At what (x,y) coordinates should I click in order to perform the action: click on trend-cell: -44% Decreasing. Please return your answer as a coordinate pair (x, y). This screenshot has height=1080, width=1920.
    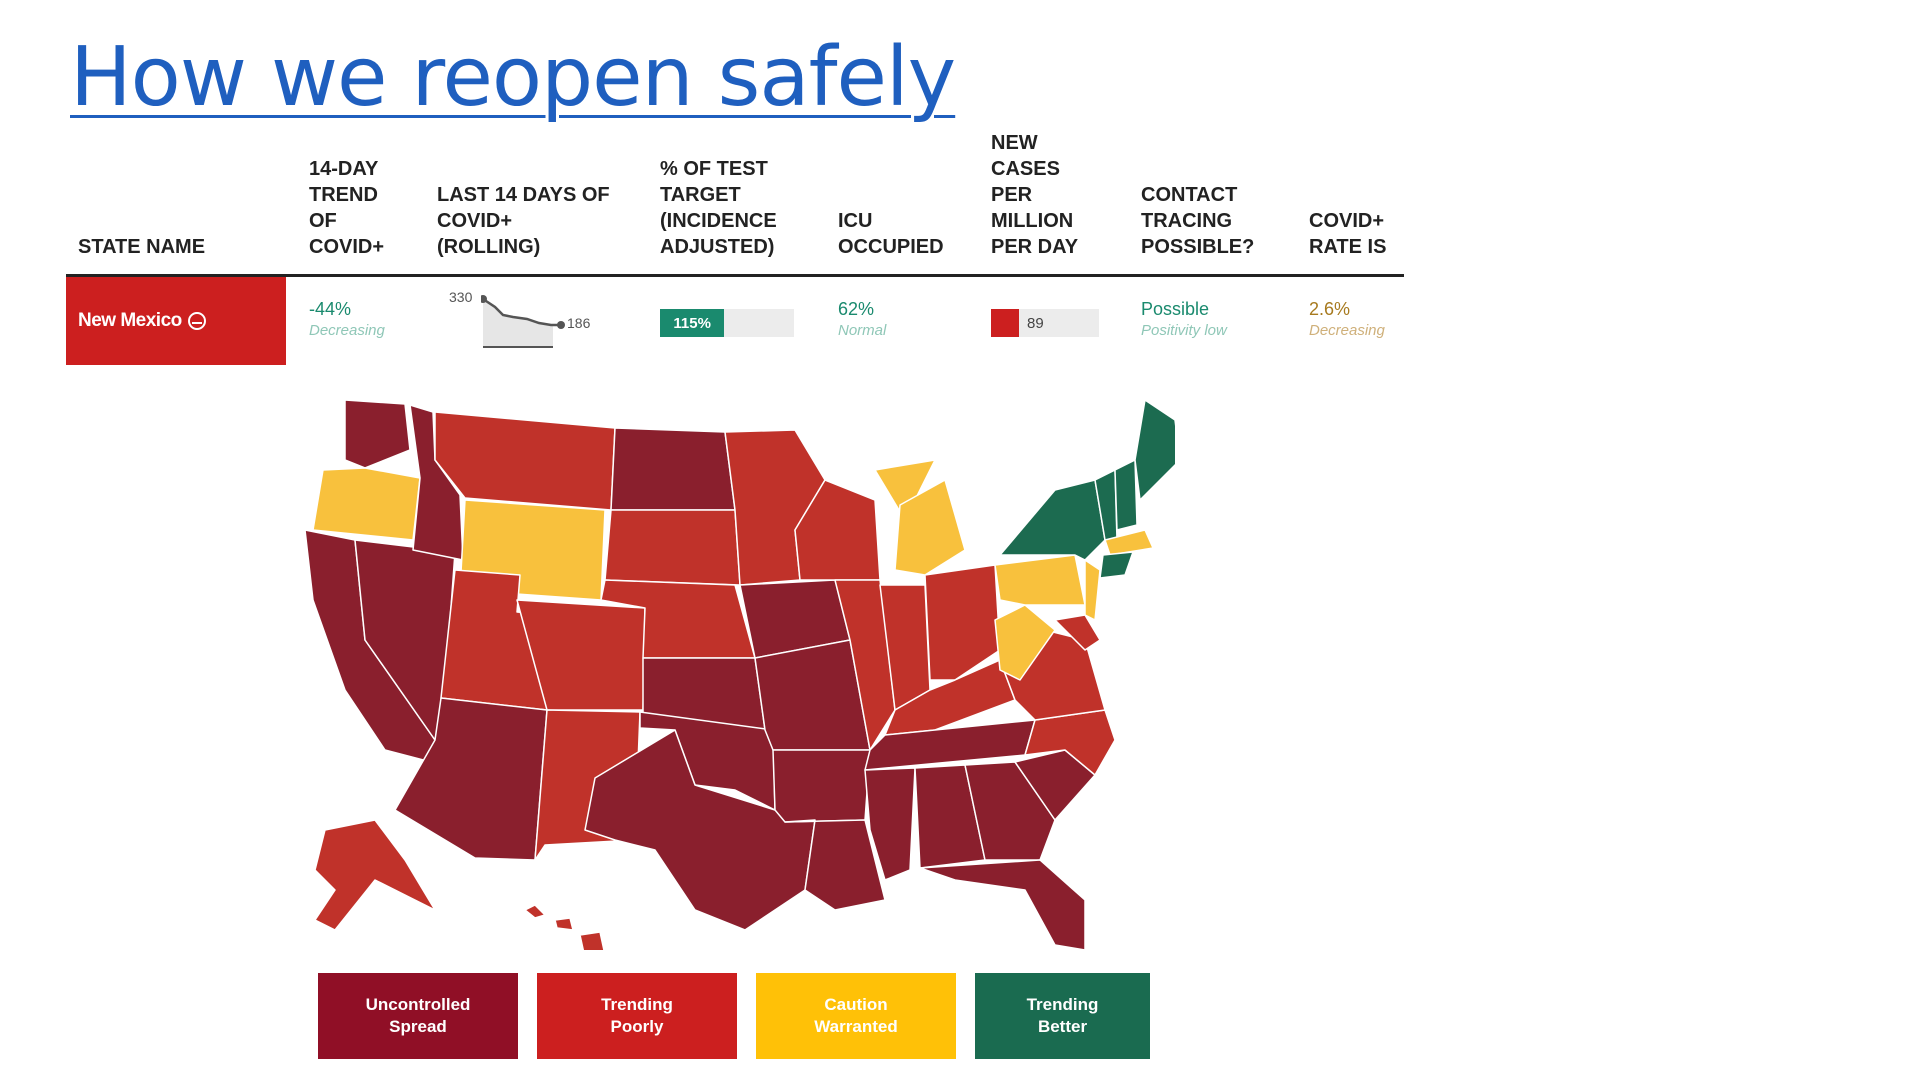
    Looking at the image, I should click on (347, 319).